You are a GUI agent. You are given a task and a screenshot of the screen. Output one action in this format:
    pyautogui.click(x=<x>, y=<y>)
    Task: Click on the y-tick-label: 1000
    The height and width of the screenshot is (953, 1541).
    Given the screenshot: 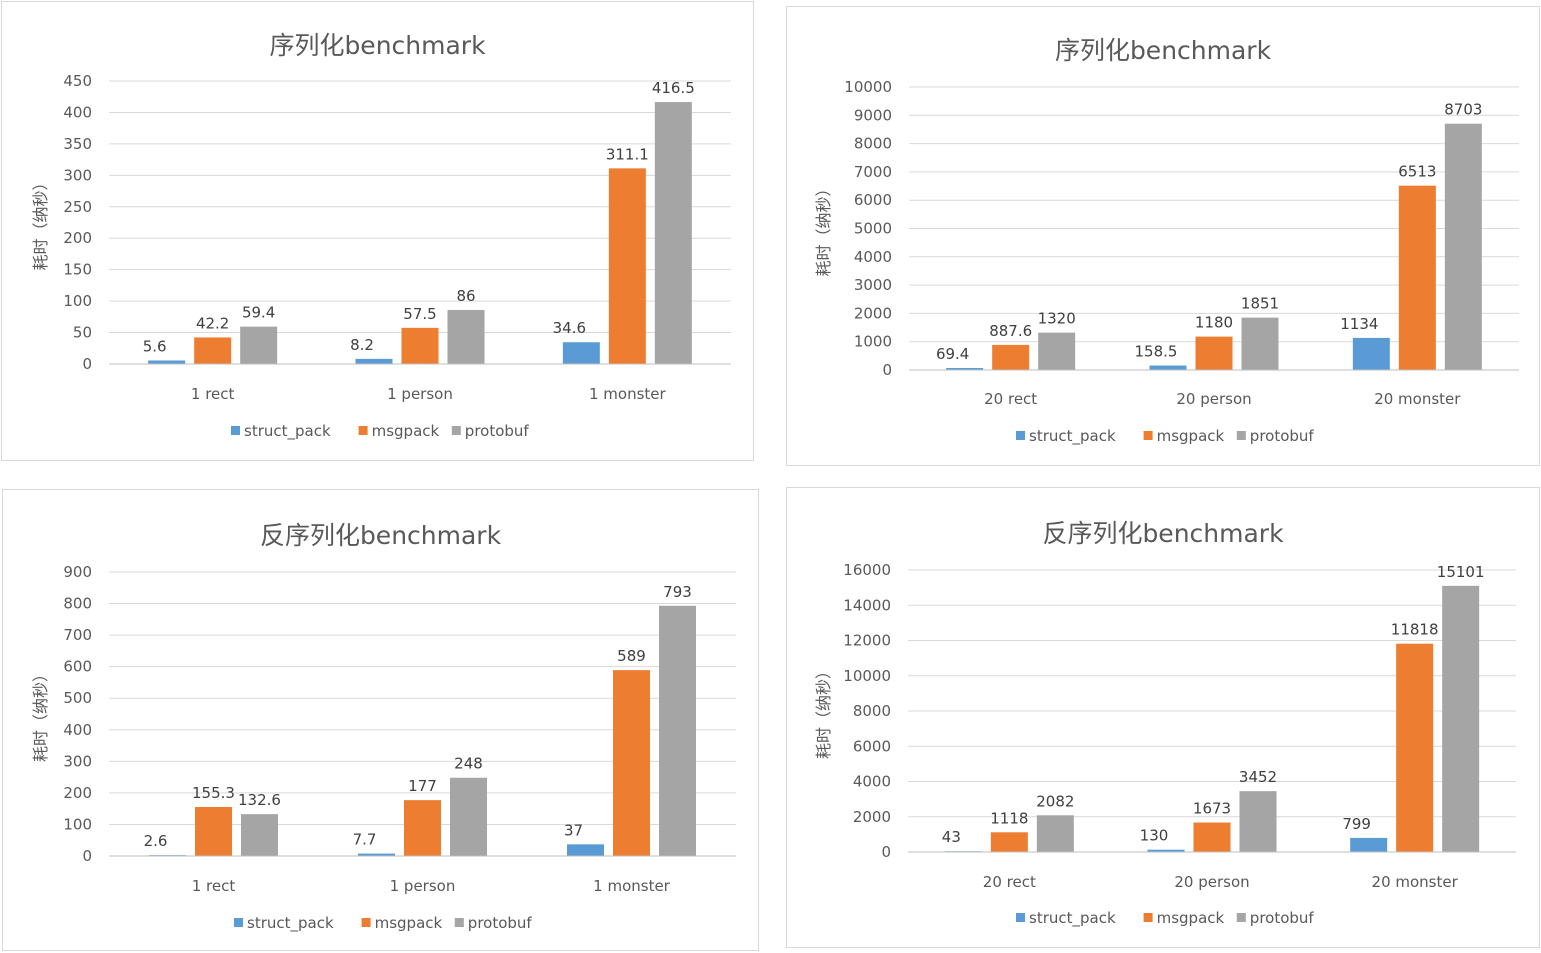 What is the action you would take?
    pyautogui.click(x=873, y=342)
    